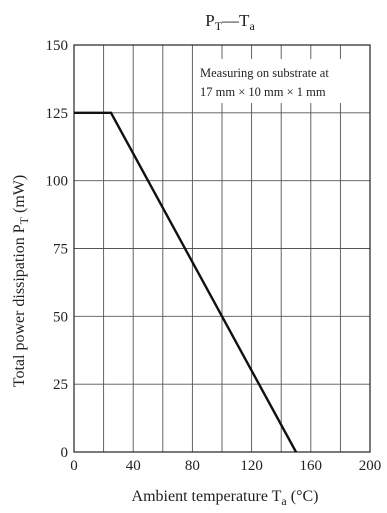  Describe the element at coordinates (251, 466) in the screenshot. I see `x-tick-label: 120` at that location.